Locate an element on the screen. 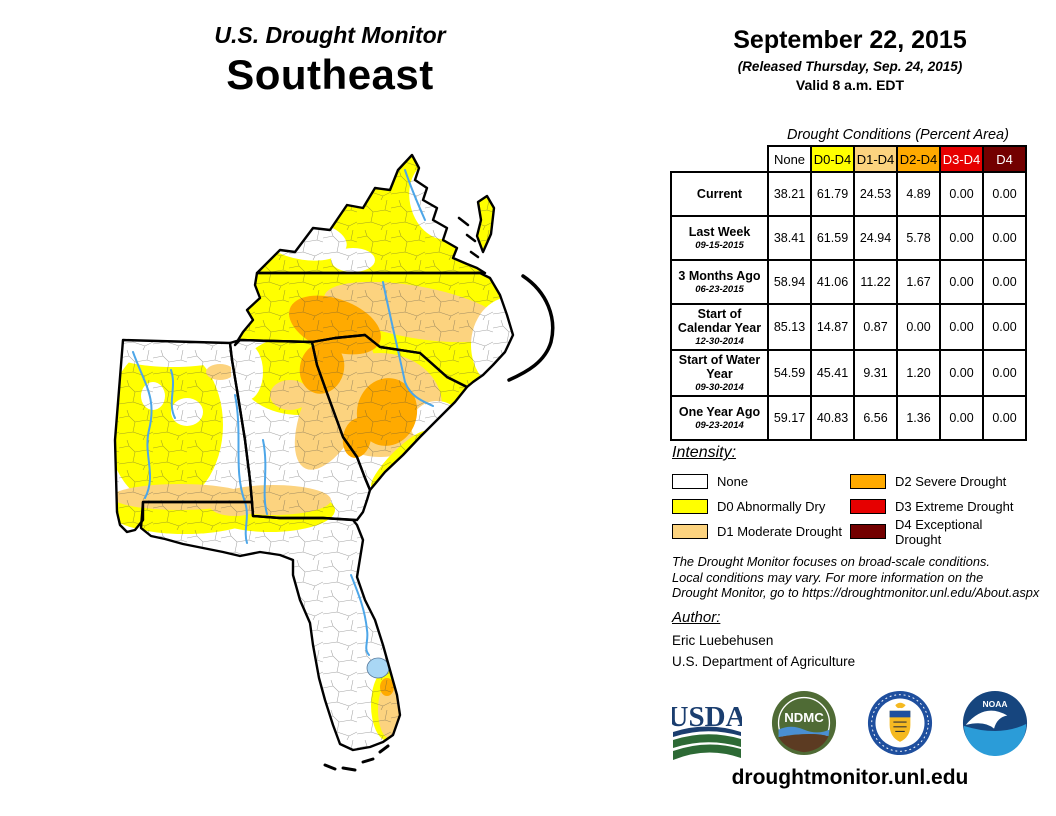  noaa-gull is located at coordinates (986, 719).